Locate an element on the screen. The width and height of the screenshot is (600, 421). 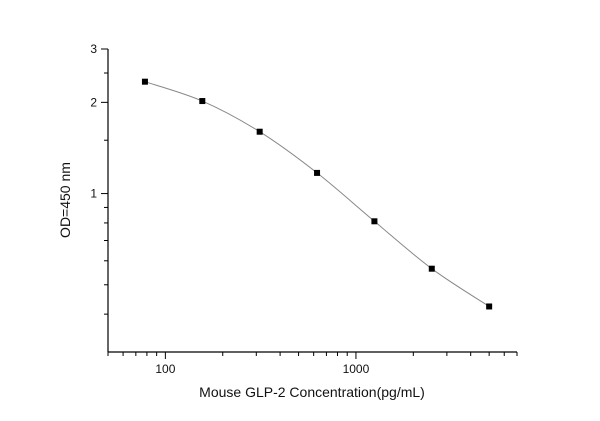
x-tick-label: 100 is located at coordinates (165, 369).